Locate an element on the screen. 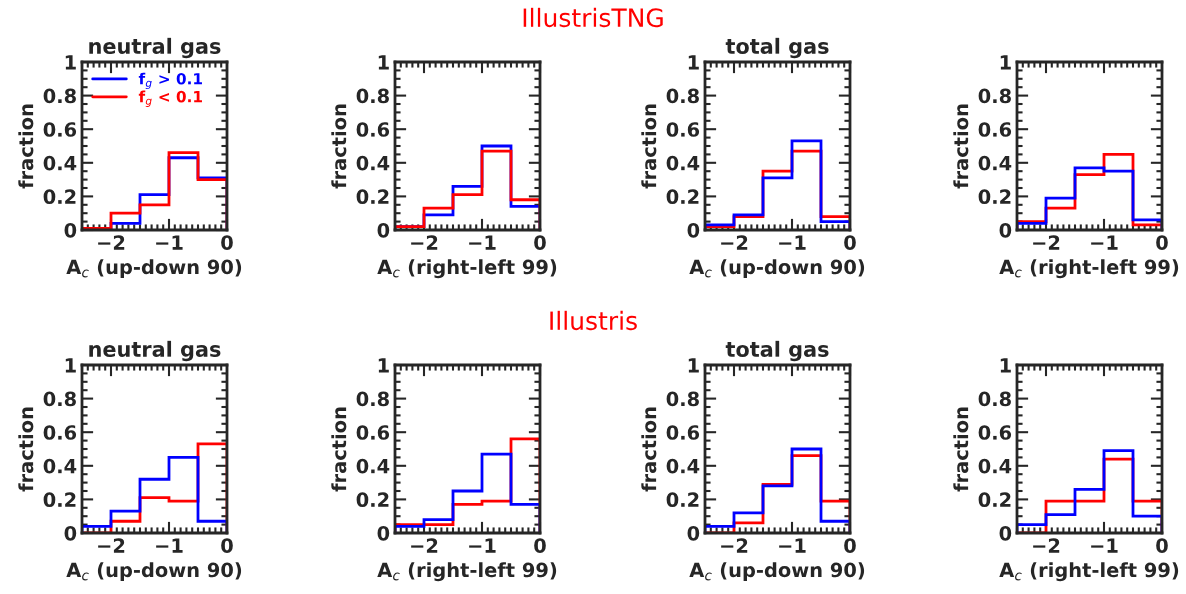 Image resolution: width=1186 pixels, height=594 pixels. legend-label: f$_{g}$ > 0.1 is located at coordinates (170, 81).